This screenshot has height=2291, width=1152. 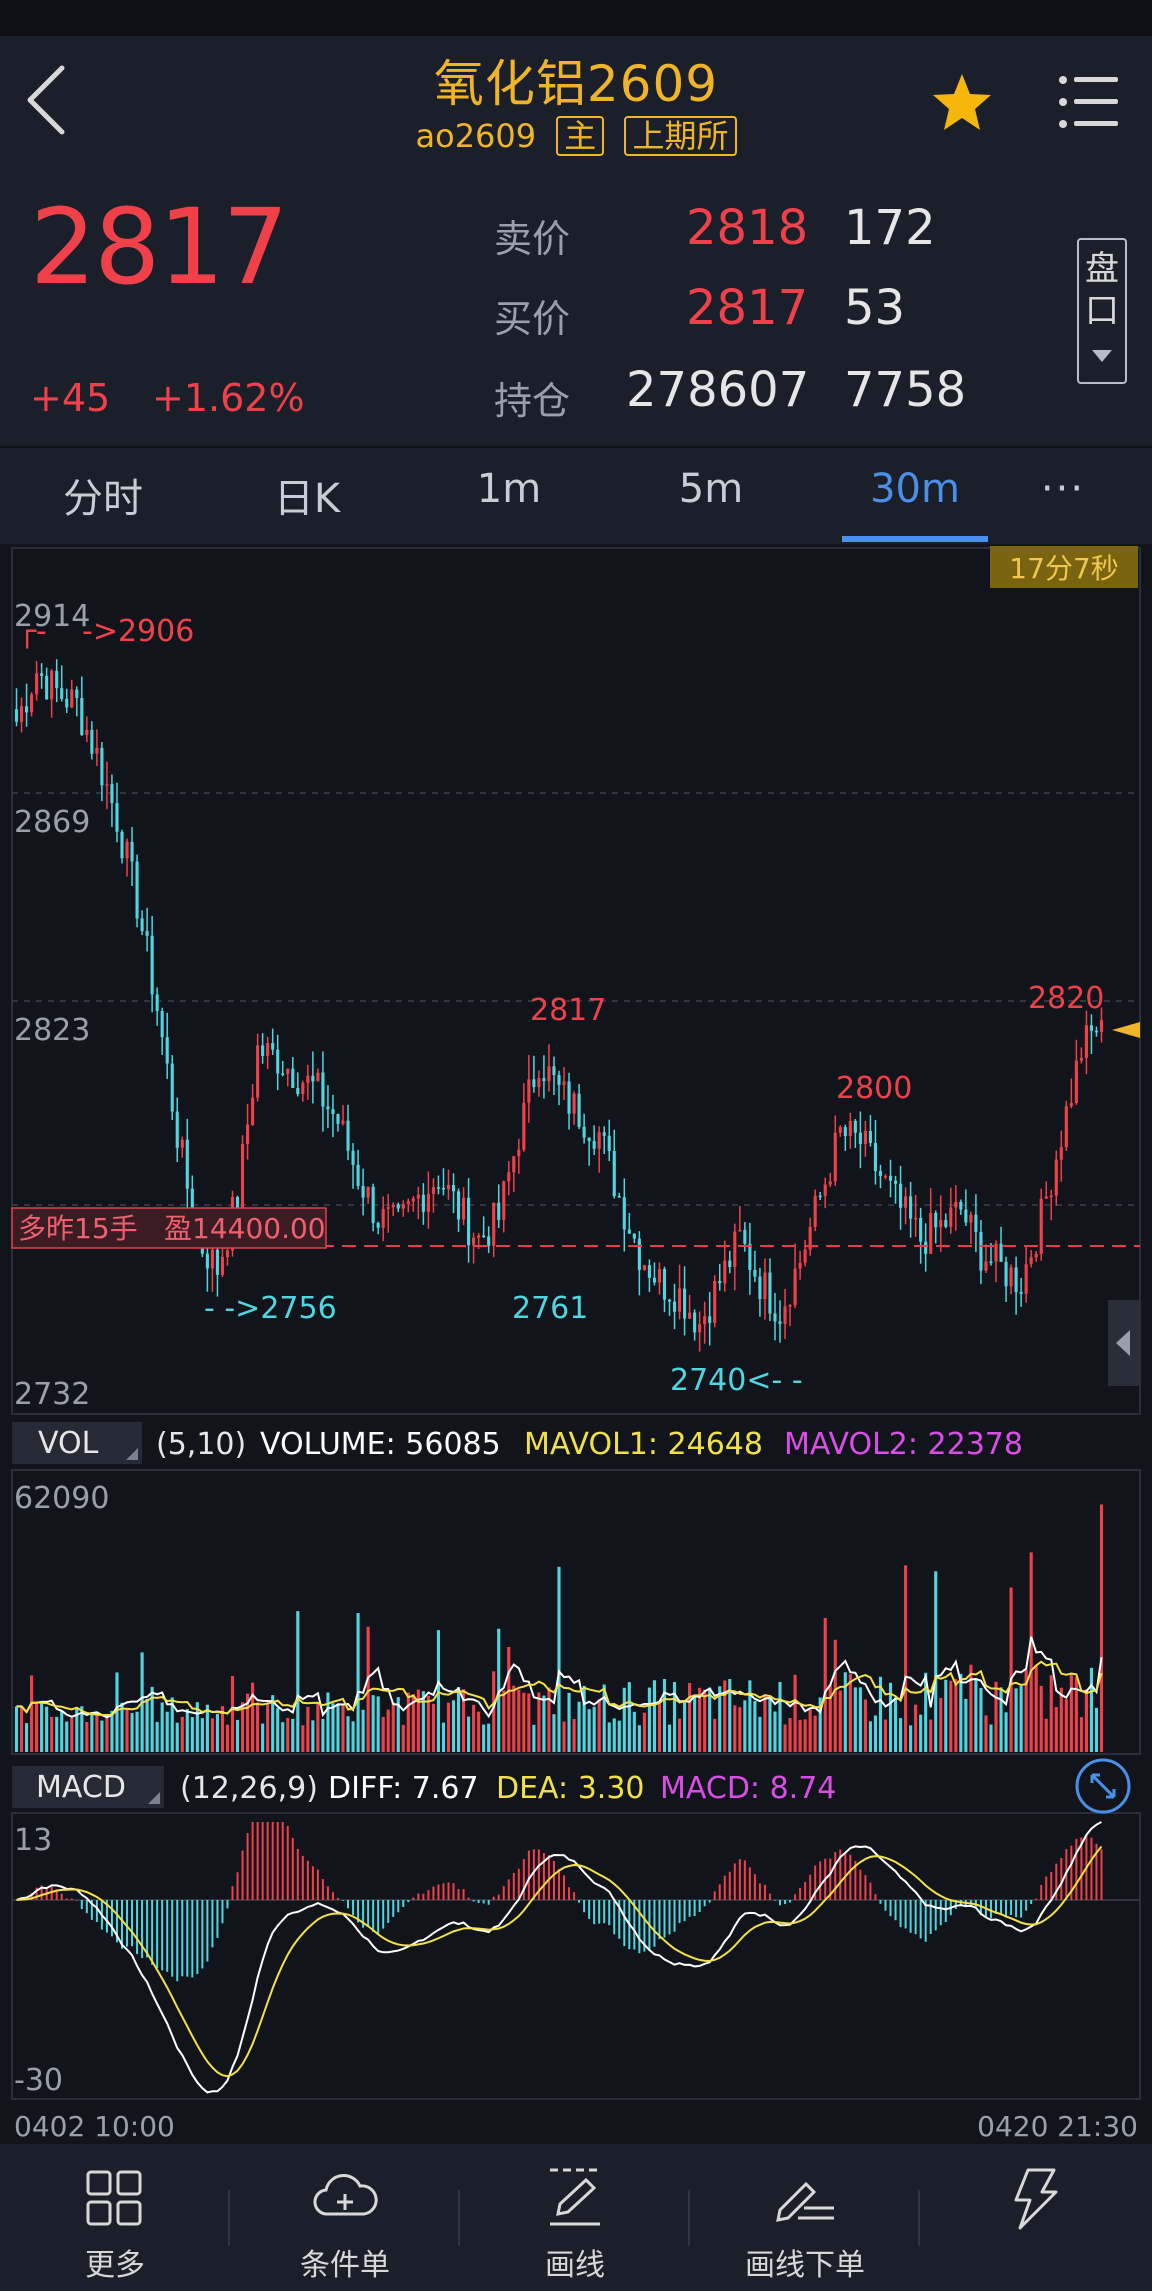 What do you see at coordinates (1089, 102) in the screenshot?
I see `menu-button` at bounding box center [1089, 102].